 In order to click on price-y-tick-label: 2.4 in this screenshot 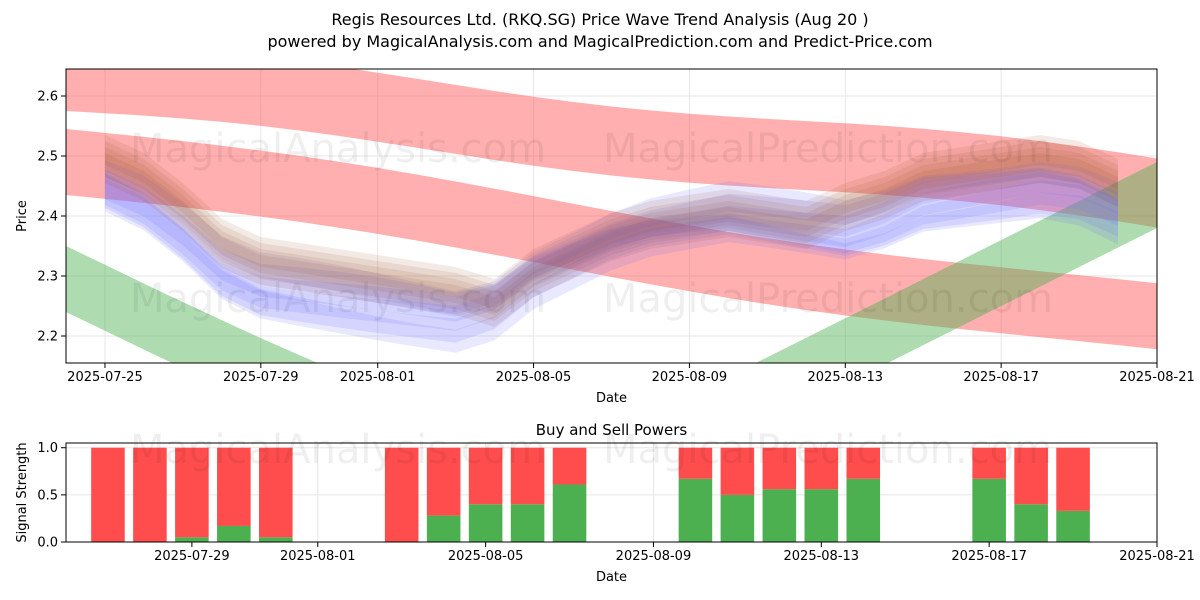, I will do `click(47, 217)`.